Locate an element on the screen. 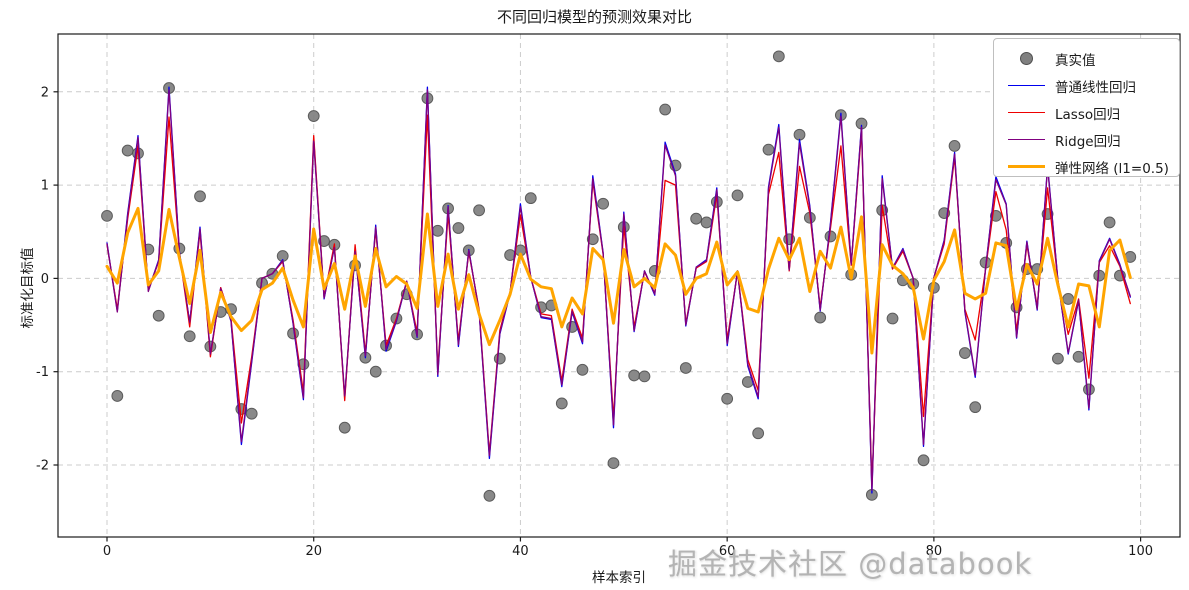 This screenshot has width=1189, height=590. legend-label-0: 真实值 is located at coordinates (1075, 60).